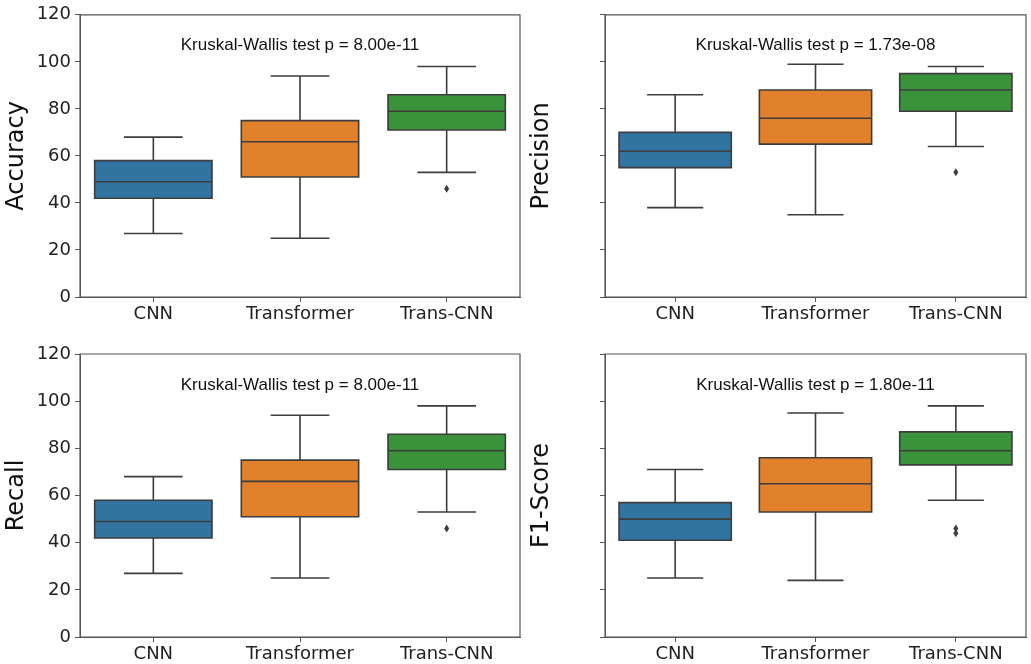 The width and height of the screenshot is (1031, 664). Describe the element at coordinates (539, 495) in the screenshot. I see `y-axis-title: F1-Score` at that location.